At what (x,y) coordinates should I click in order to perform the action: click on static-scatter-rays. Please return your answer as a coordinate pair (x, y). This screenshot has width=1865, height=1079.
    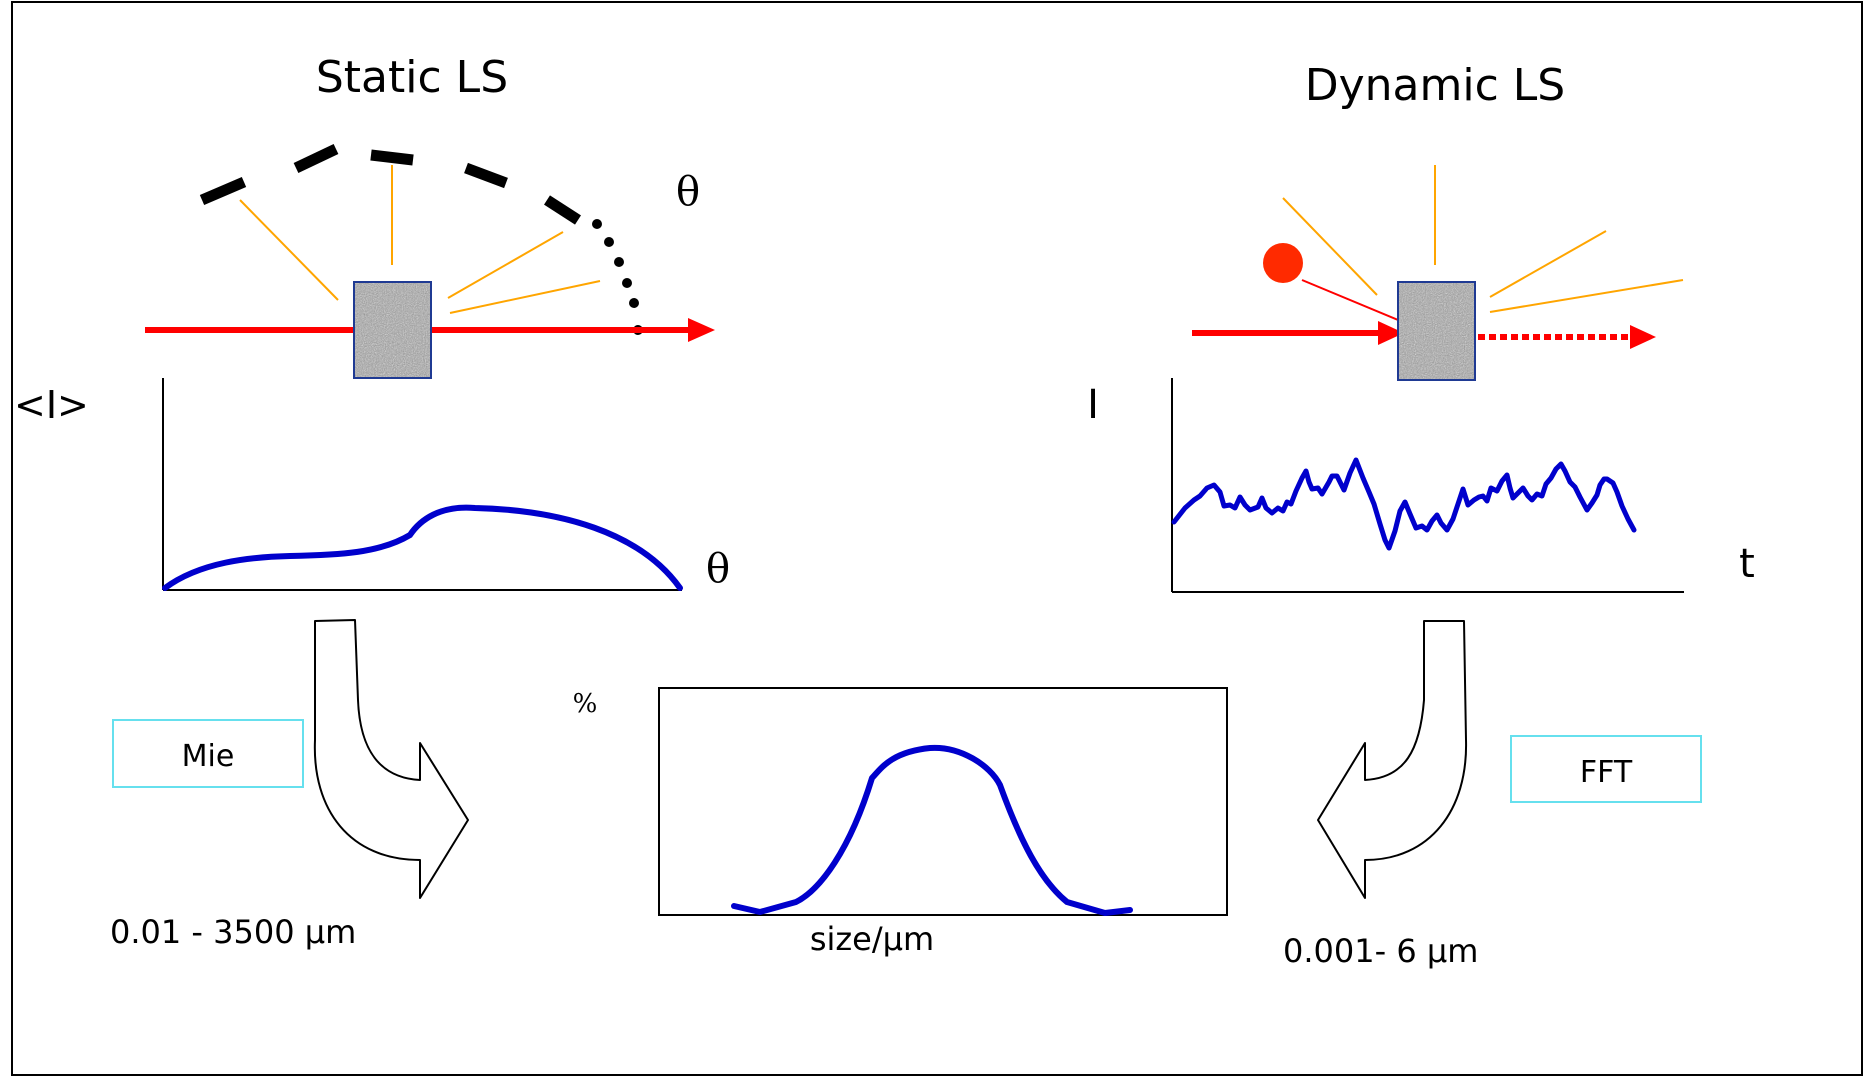
    Looking at the image, I should click on (420, 239).